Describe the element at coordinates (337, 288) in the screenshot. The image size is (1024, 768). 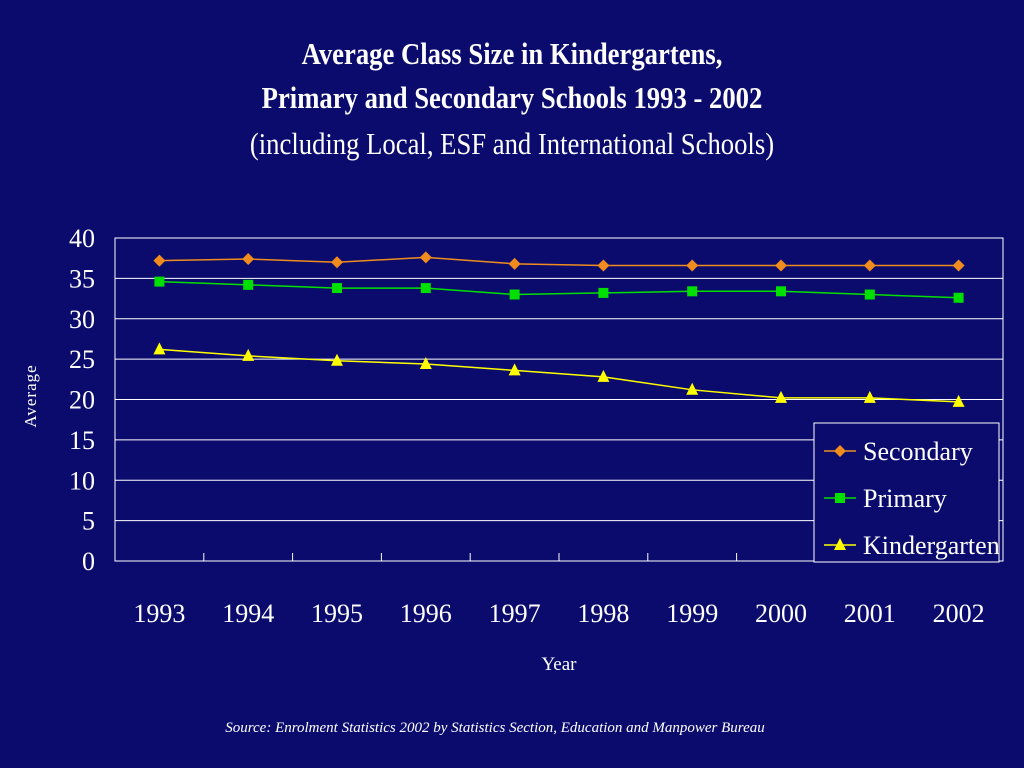
I see `point-primary-1995` at that location.